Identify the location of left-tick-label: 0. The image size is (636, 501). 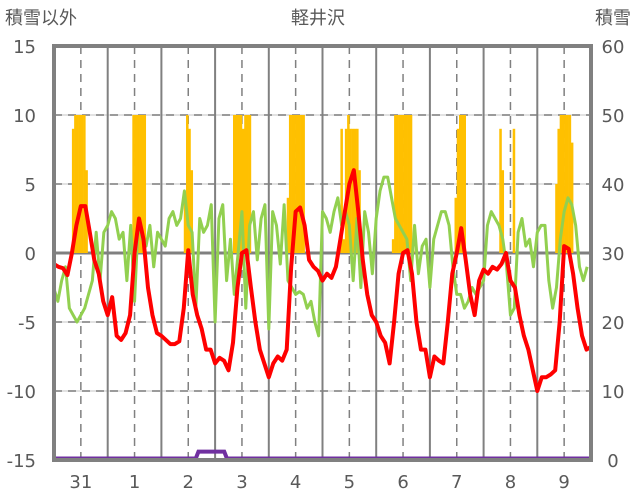
(30, 254).